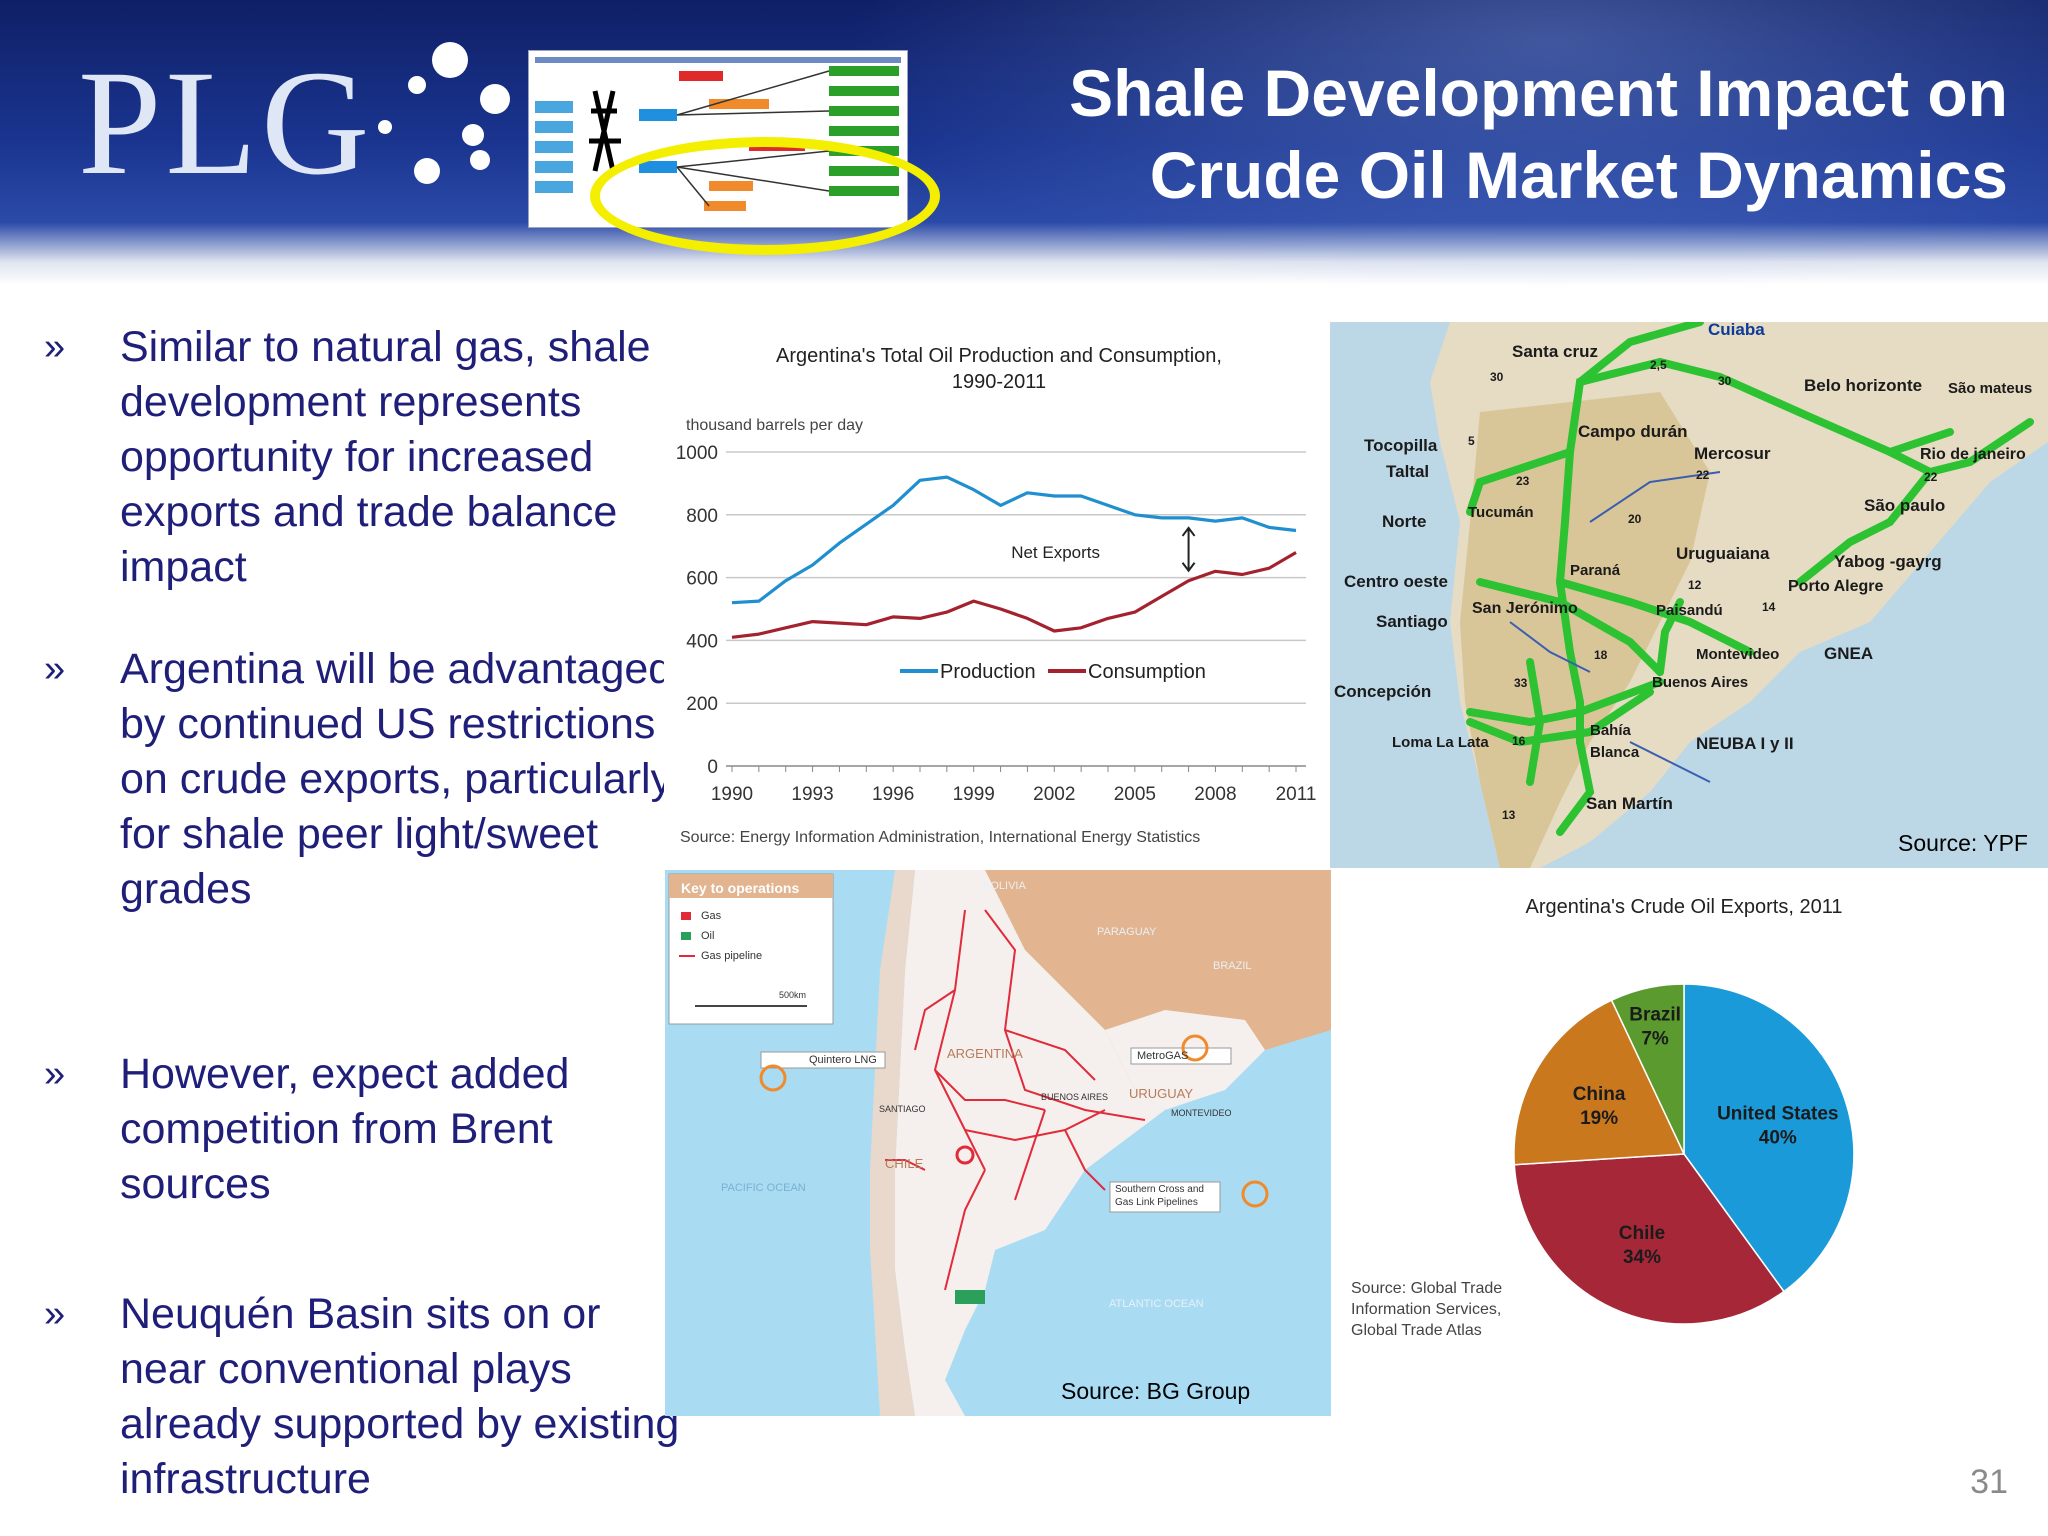 Image resolution: width=2048 pixels, height=1536 pixels. I want to click on pie-slice-brazil, so click(1647, 1069).